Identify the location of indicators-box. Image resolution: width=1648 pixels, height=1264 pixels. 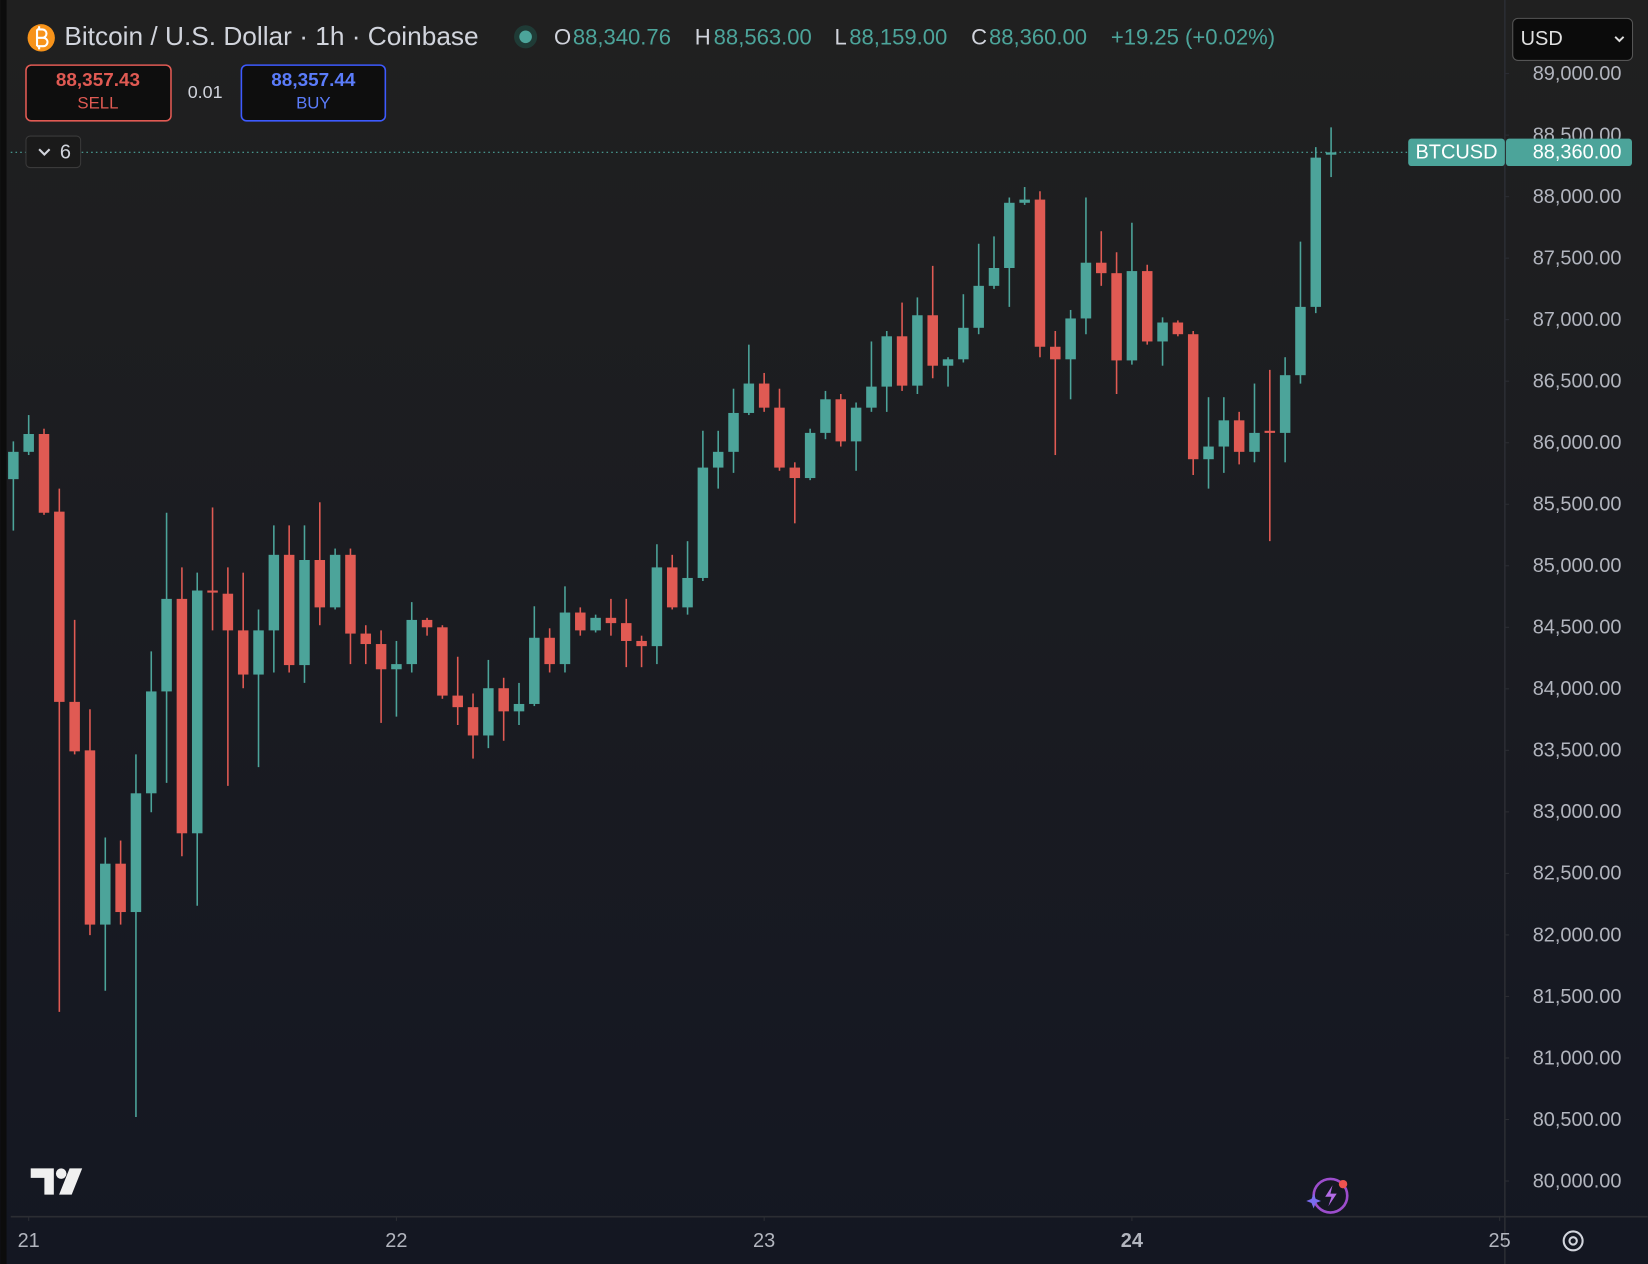
(53, 152).